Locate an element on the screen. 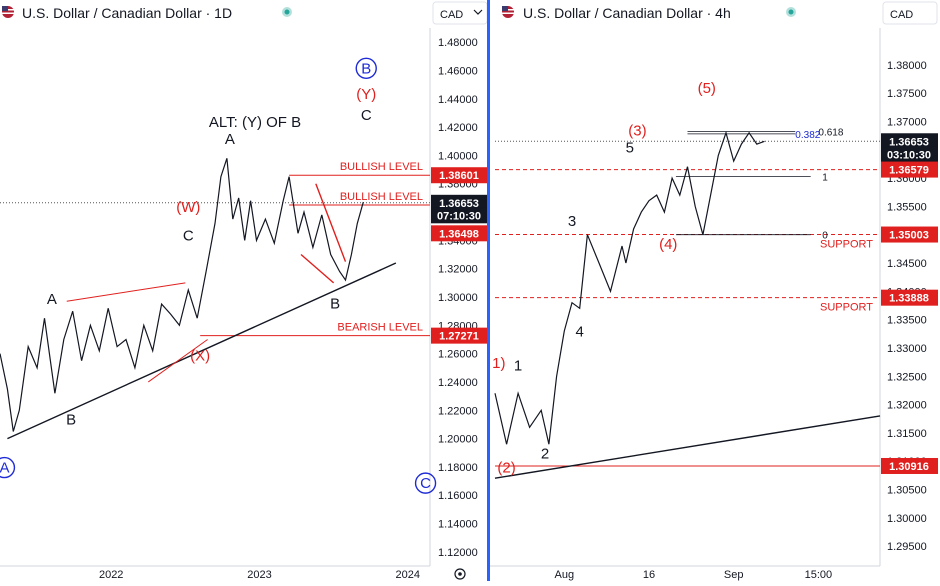  price-tick-label: 1.40000 is located at coordinates (458, 156).